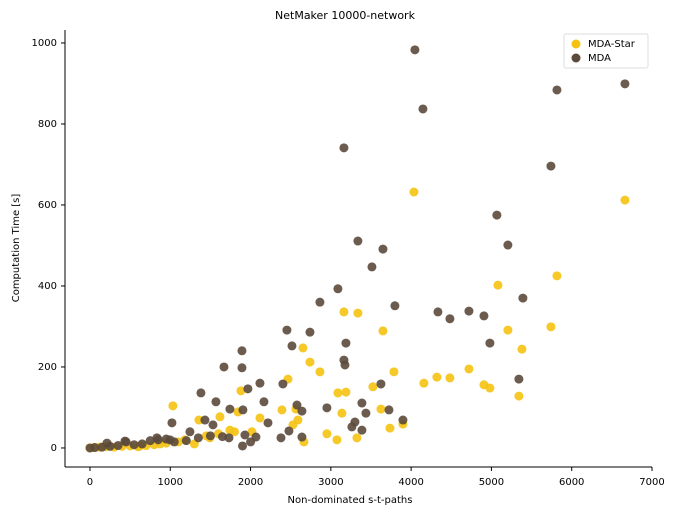  What do you see at coordinates (330, 482) in the screenshot?
I see `x-tick-label: 3000` at bounding box center [330, 482].